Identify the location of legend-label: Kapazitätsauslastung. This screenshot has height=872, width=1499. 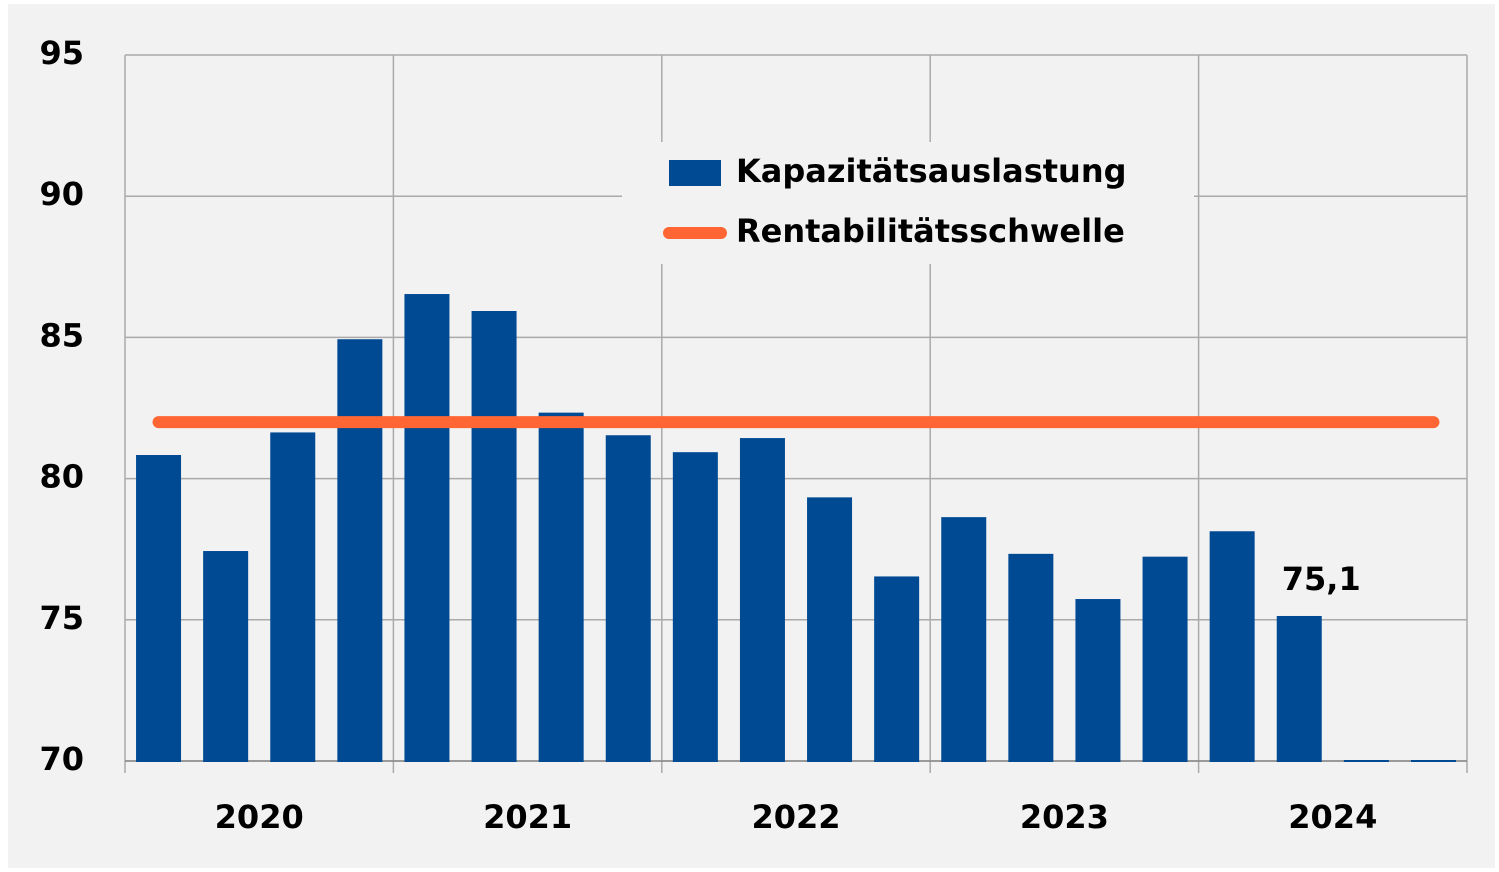
(931, 171).